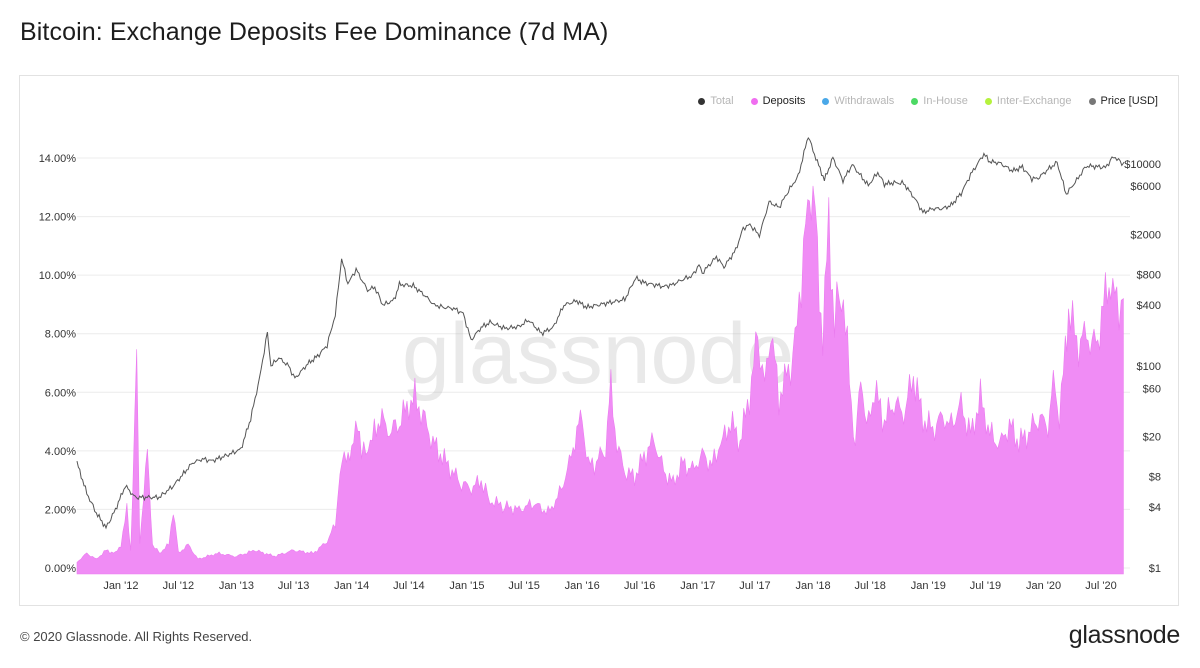  What do you see at coordinates (178, 586) in the screenshot?
I see `x-tick-label: Jul '12` at bounding box center [178, 586].